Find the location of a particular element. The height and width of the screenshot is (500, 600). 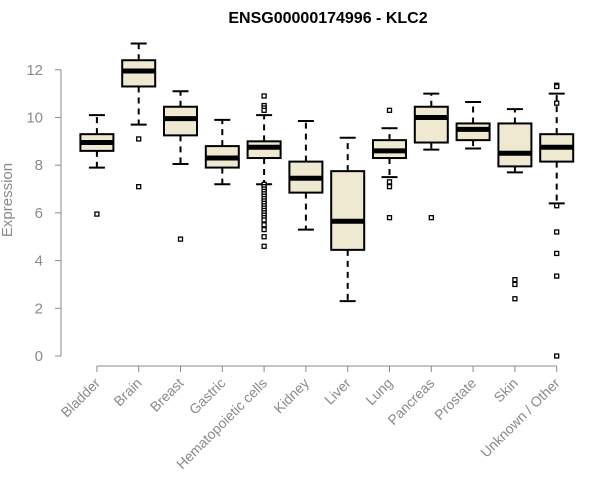

box-gastric is located at coordinates (222, 152).